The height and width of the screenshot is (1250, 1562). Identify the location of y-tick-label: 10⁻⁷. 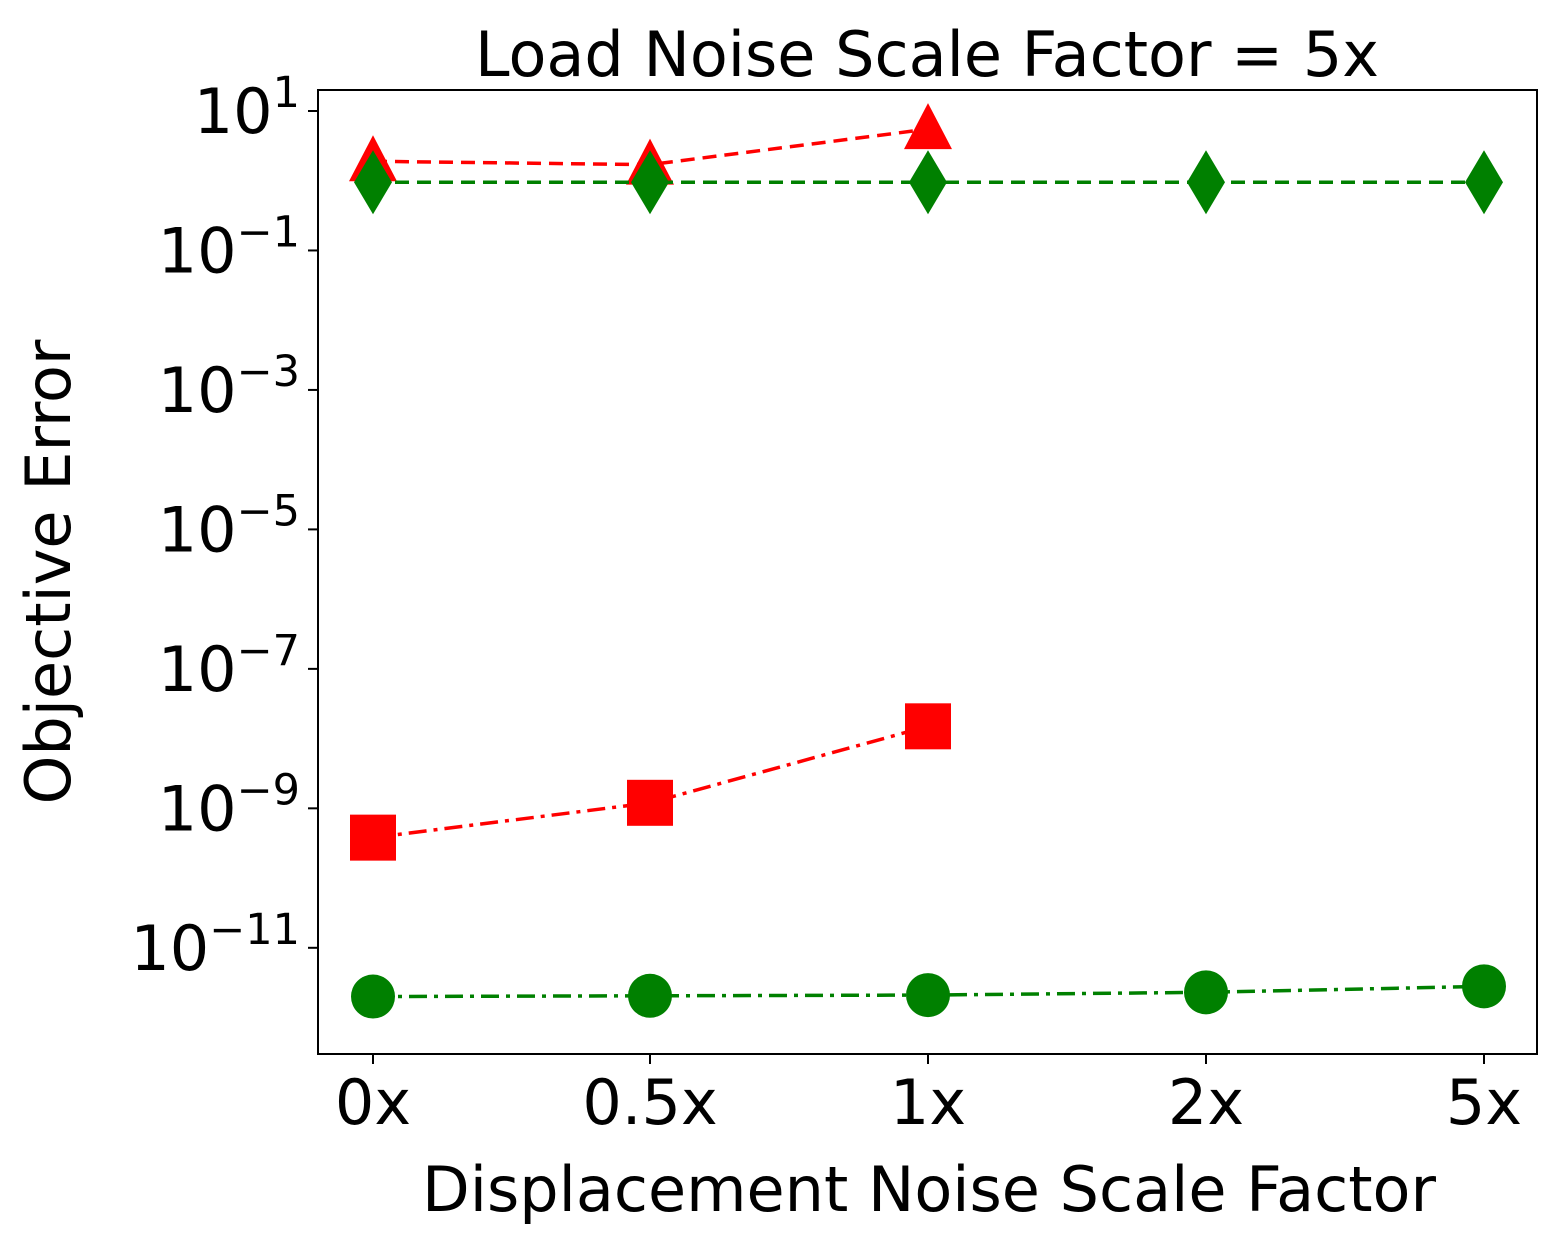
(229, 666).